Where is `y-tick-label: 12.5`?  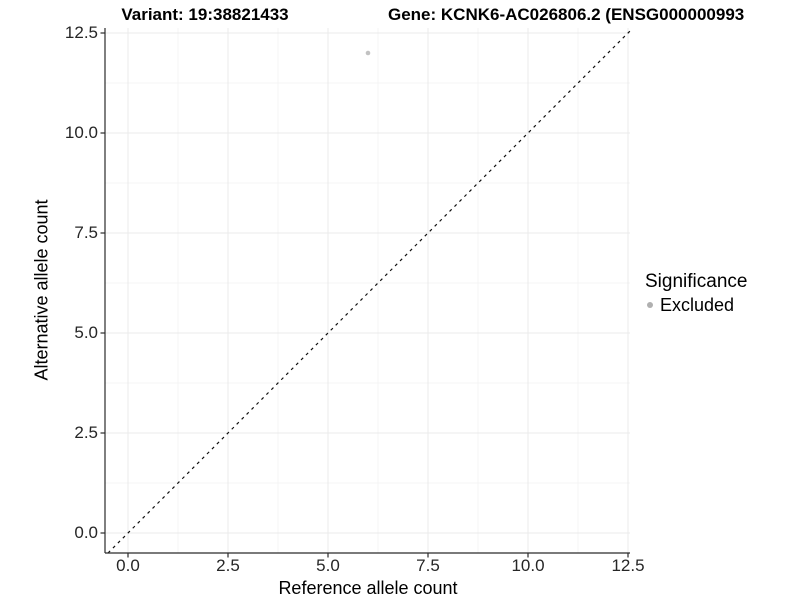 y-tick-label: 12.5 is located at coordinates (81, 32).